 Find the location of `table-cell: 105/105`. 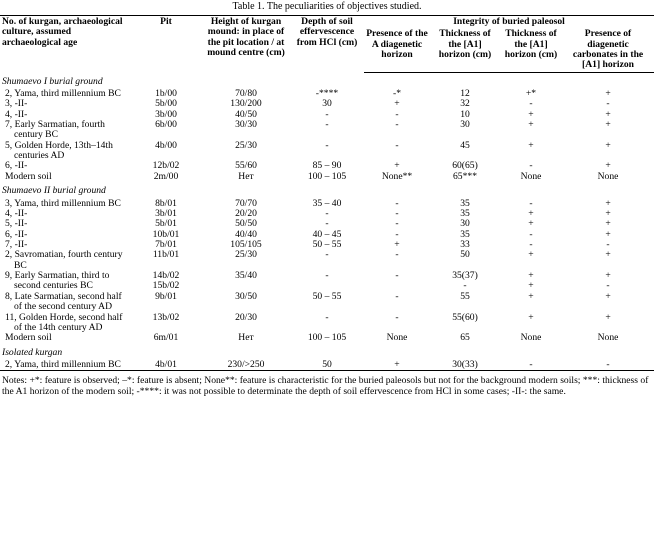

table-cell: 105/105 is located at coordinates (246, 244).